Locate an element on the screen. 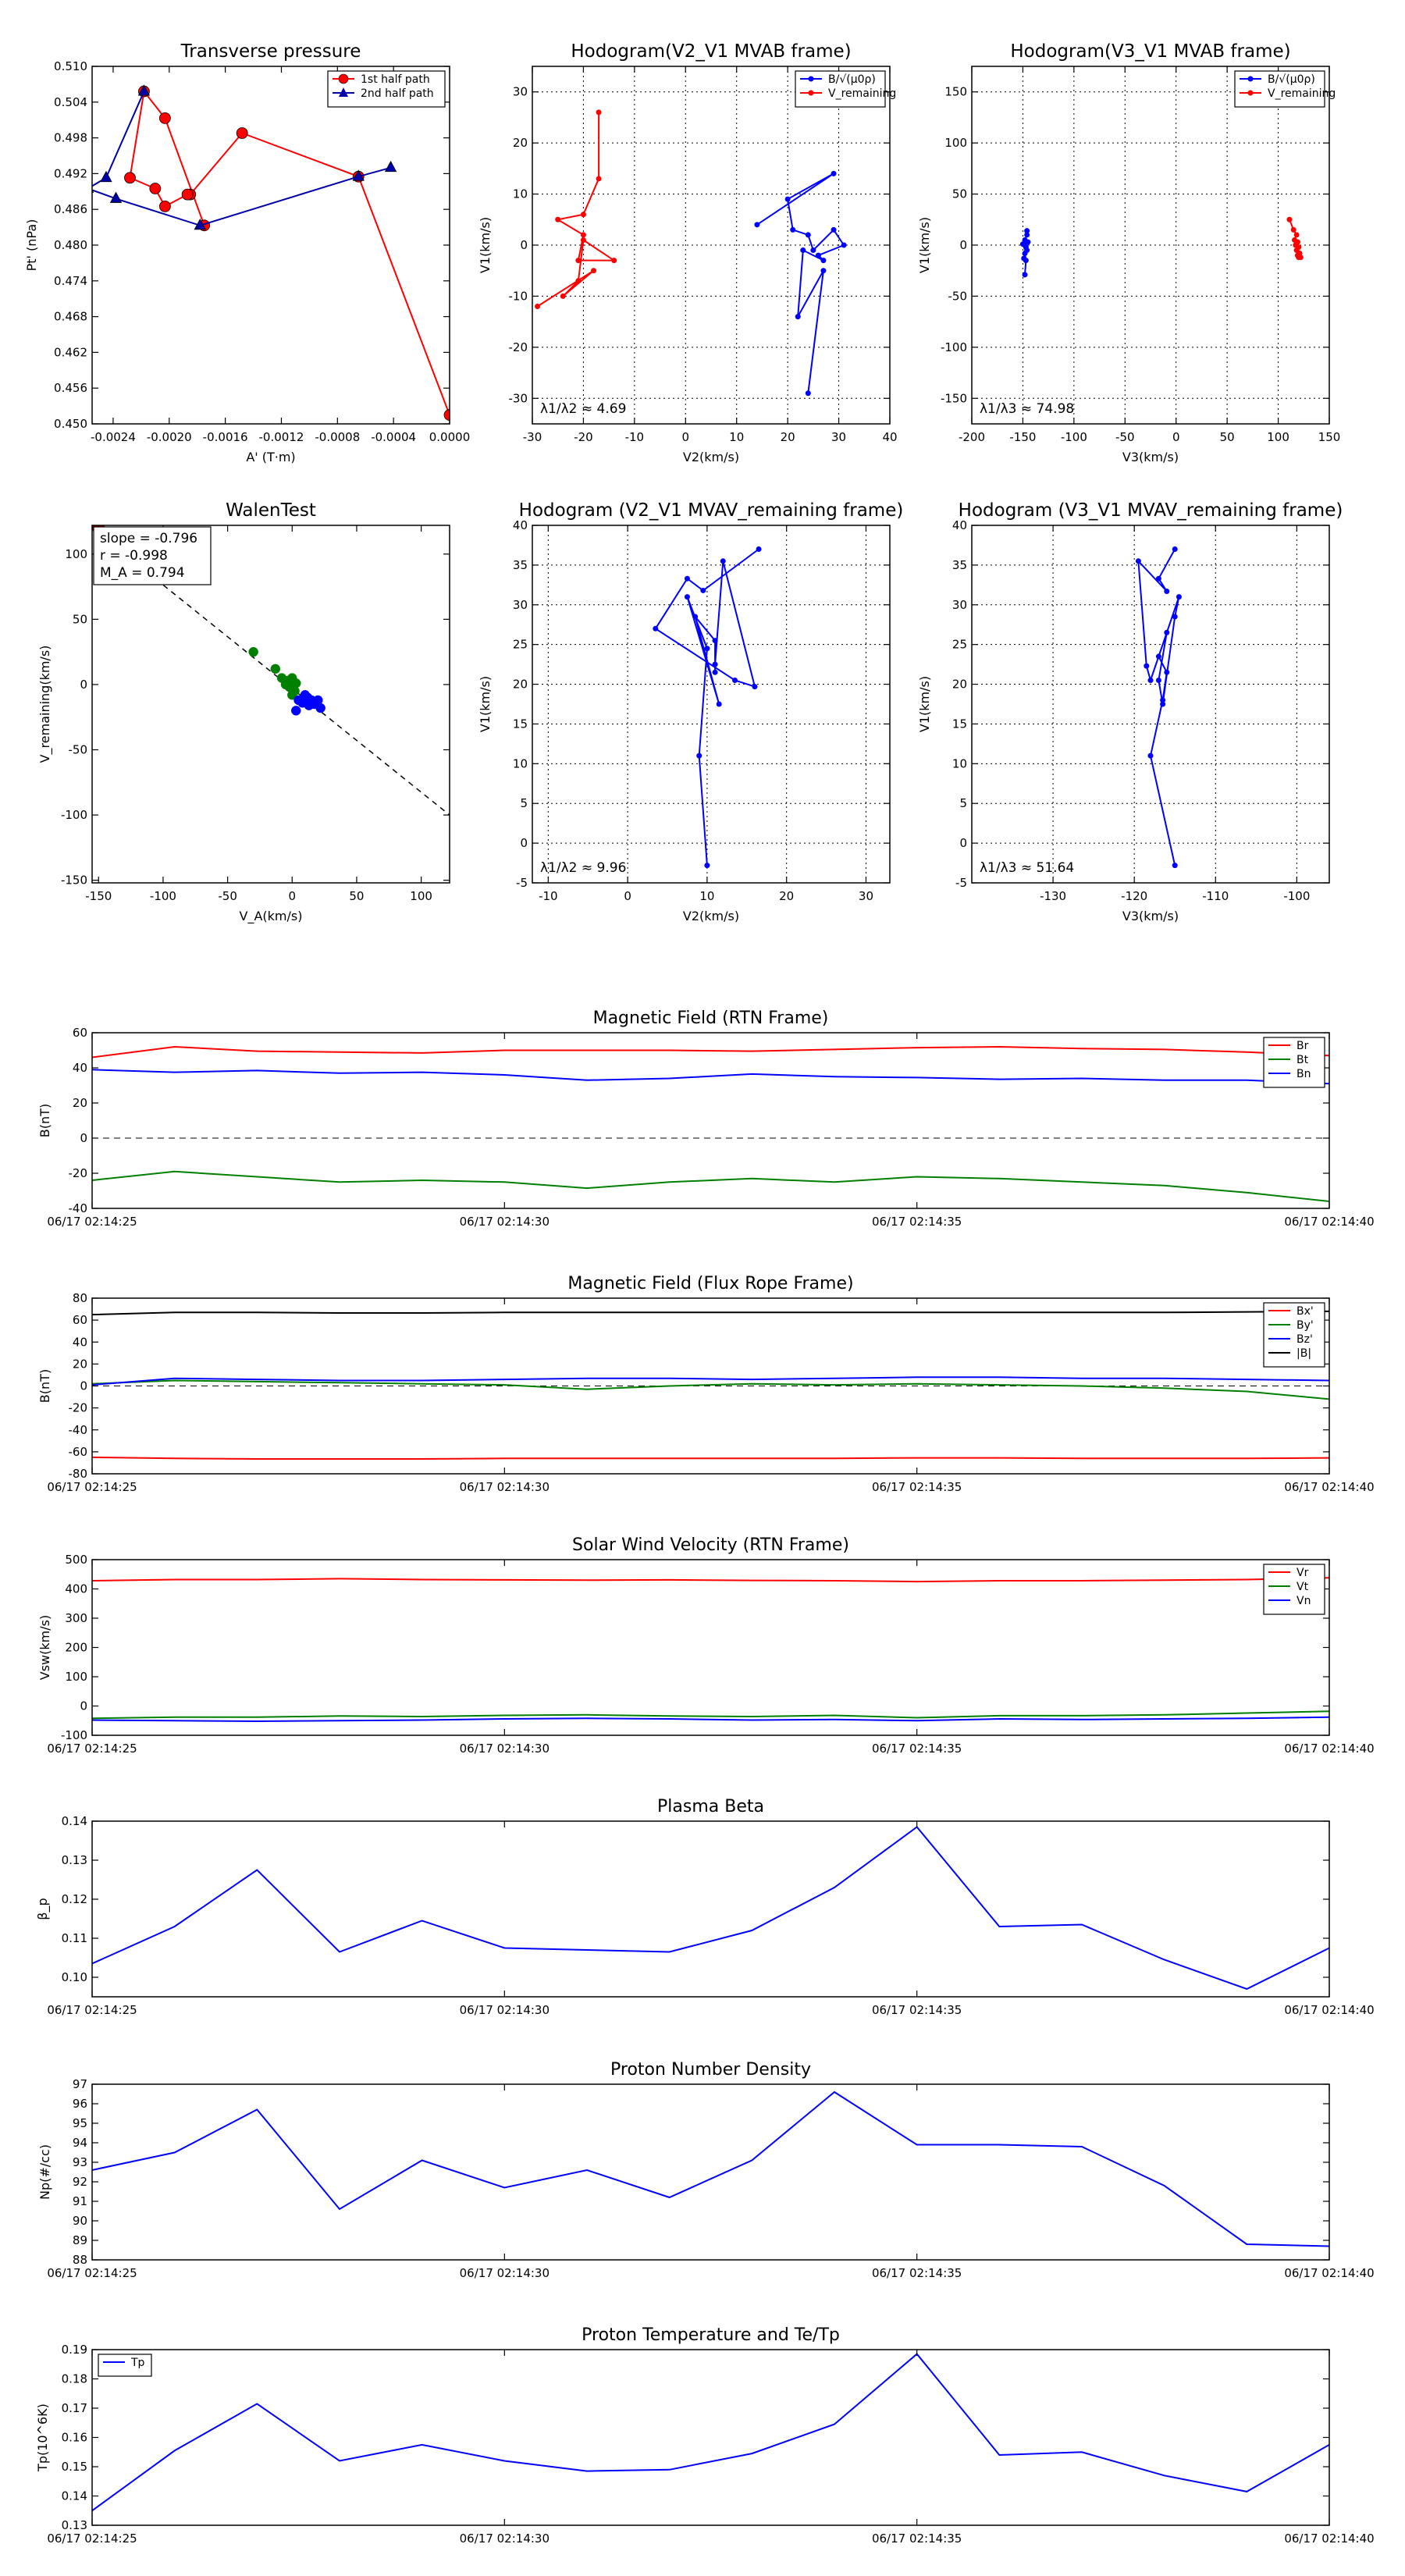 The width and height of the screenshot is (1405, 2576). x-tick-label: 150 is located at coordinates (1329, 437).